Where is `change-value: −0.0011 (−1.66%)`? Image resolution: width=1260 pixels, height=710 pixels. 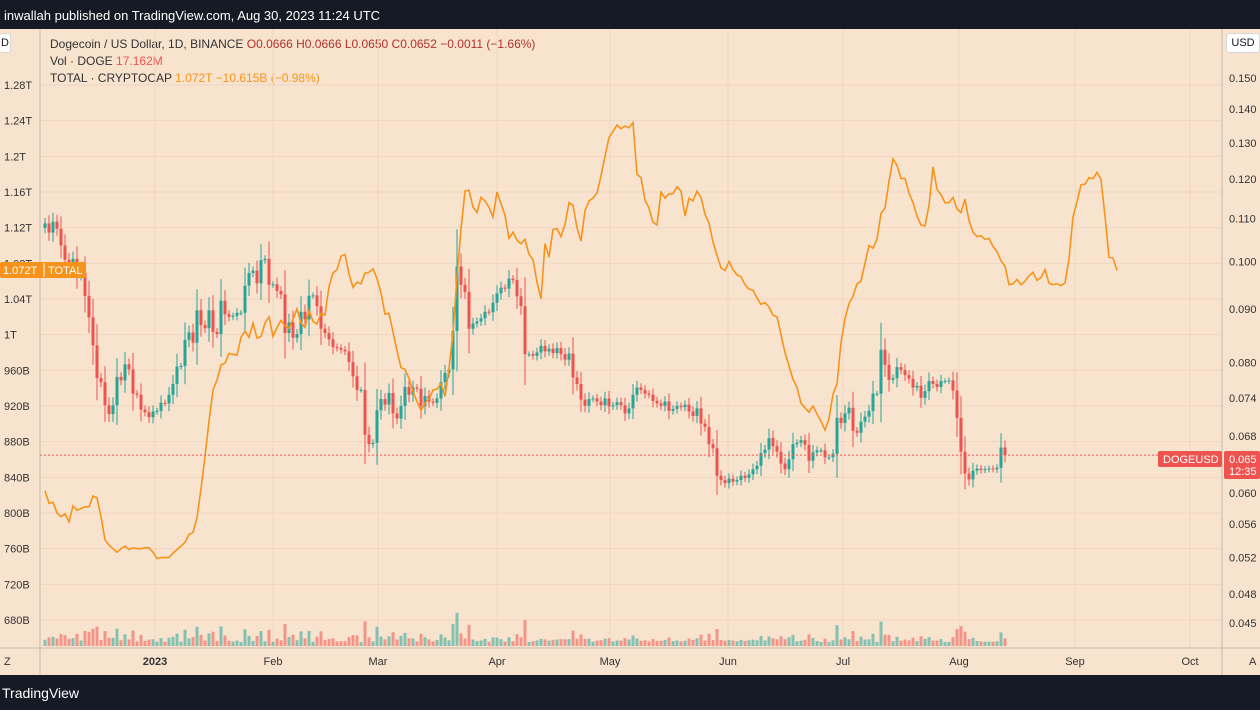
change-value: −0.0011 (−1.66%) is located at coordinates (488, 44).